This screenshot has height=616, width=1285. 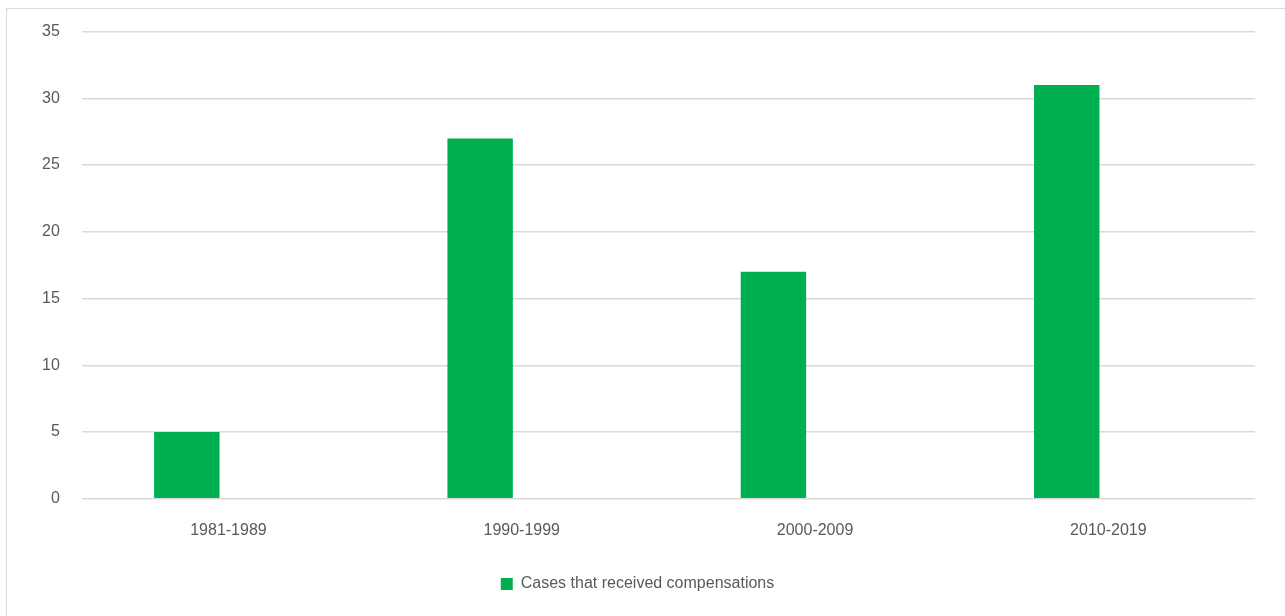 What do you see at coordinates (51, 364) in the screenshot?
I see `y-tick-label: 10` at bounding box center [51, 364].